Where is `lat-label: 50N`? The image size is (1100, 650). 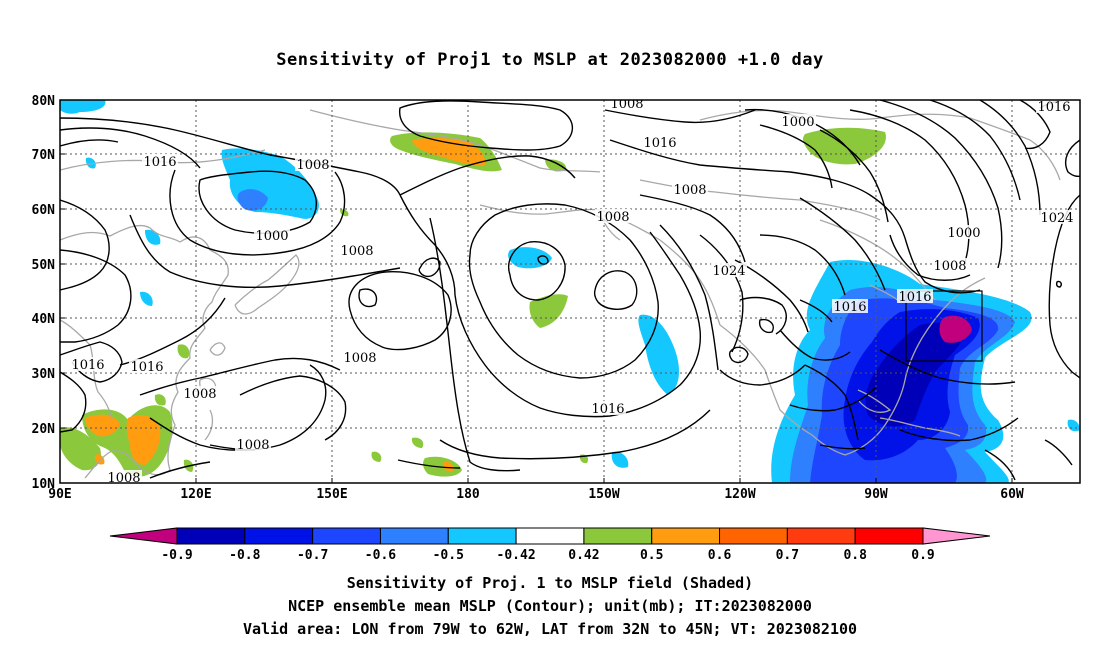
lat-label: 50N is located at coordinates (44, 265).